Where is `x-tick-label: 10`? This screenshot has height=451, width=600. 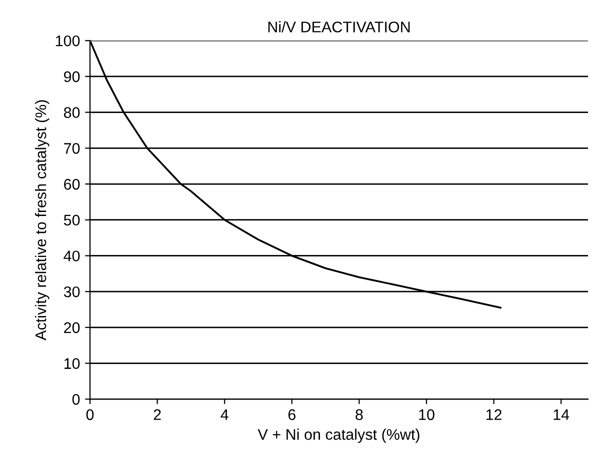 x-tick-label: 10 is located at coordinates (426, 414).